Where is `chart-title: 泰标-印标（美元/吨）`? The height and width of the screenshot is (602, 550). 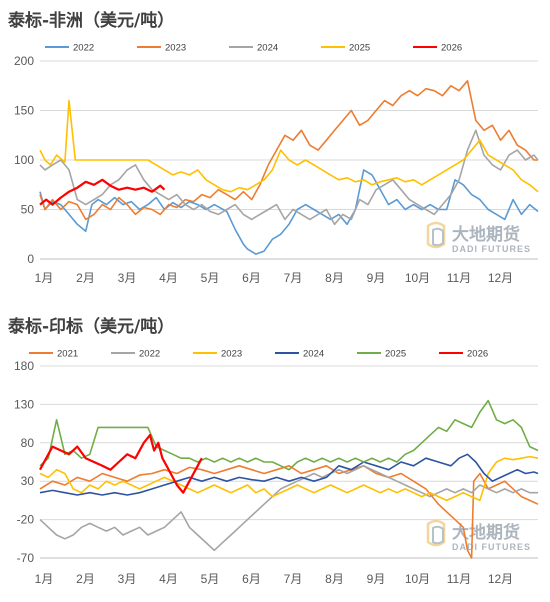 chart-title: 泰标-印标（美元/吨） is located at coordinates (91, 327).